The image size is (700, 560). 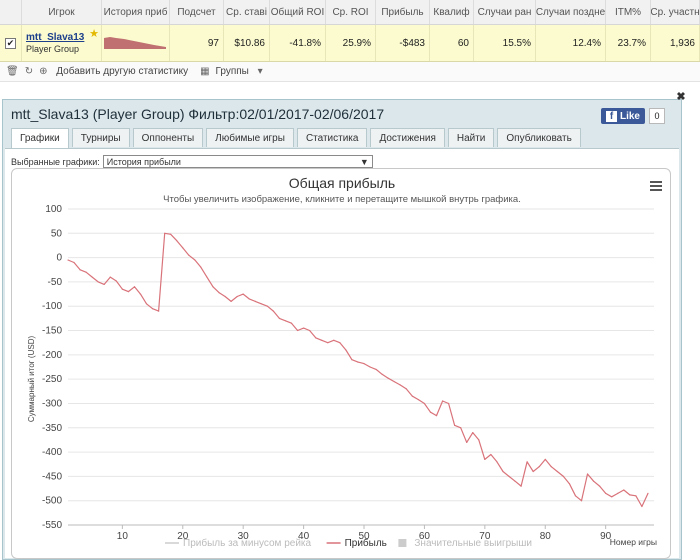 I want to click on groups-menu: ▦ Группы ▾, so click(x=234, y=71).